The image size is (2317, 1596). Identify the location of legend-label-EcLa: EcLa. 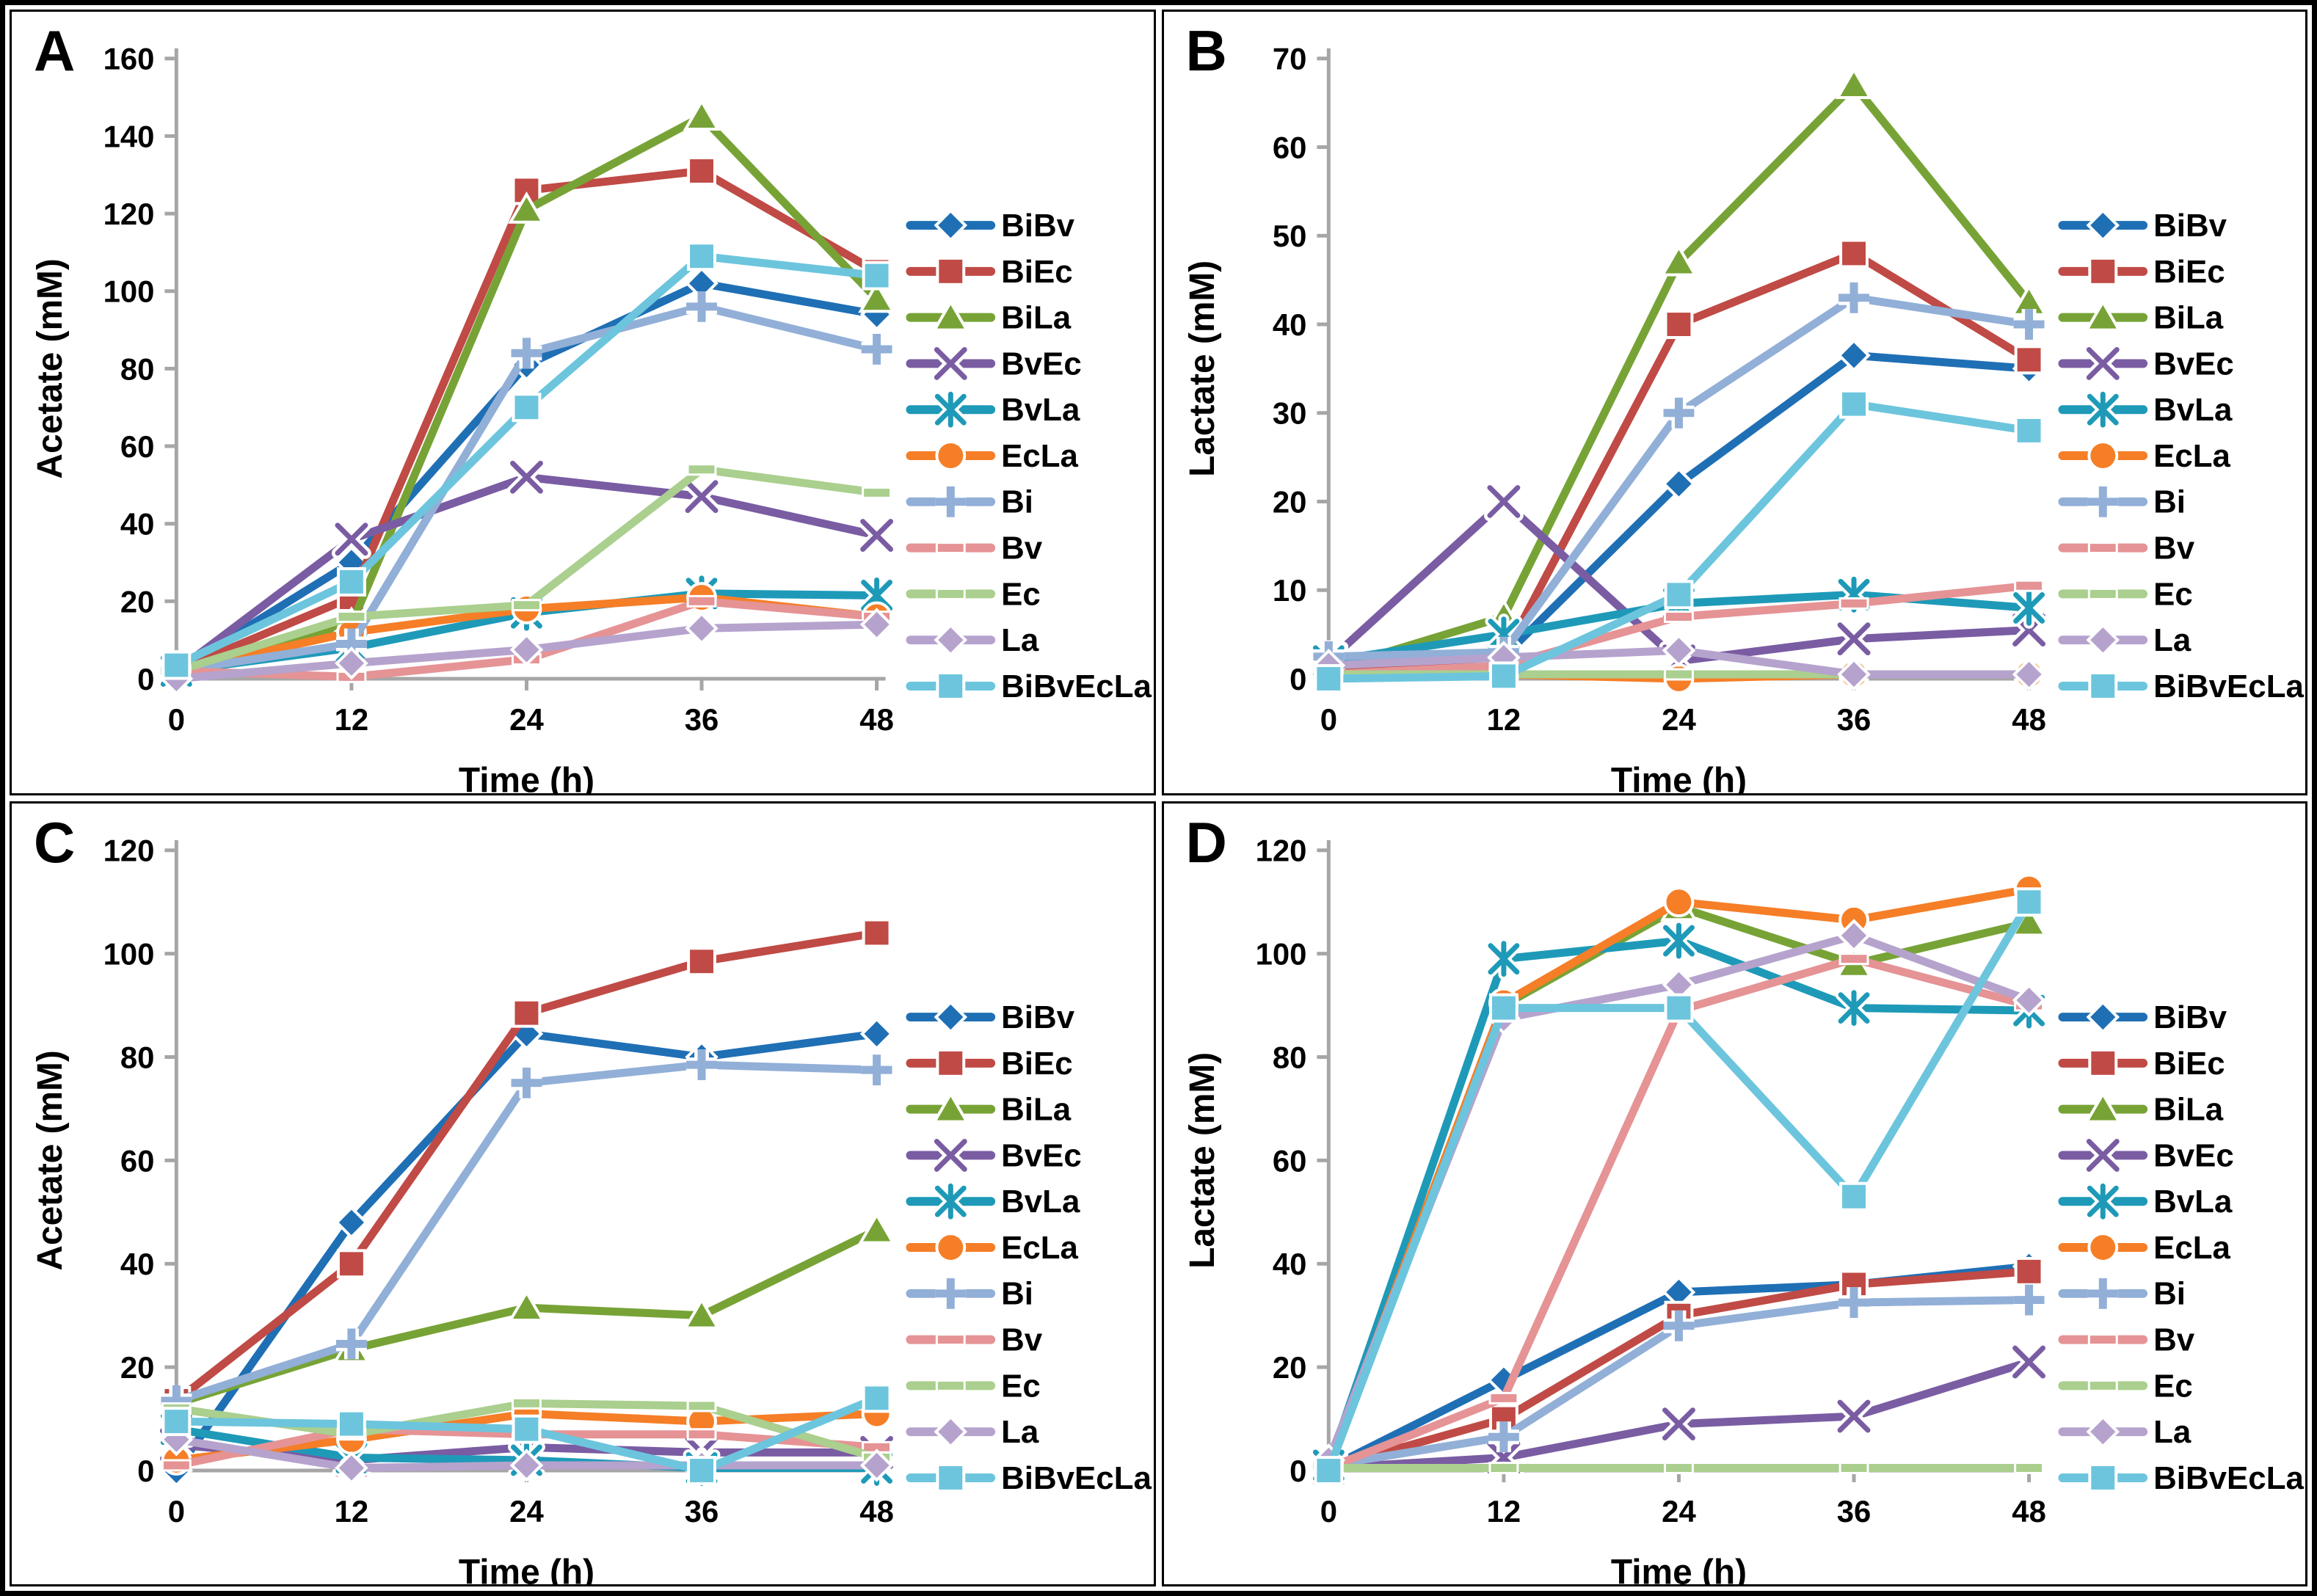
(1039, 1247).